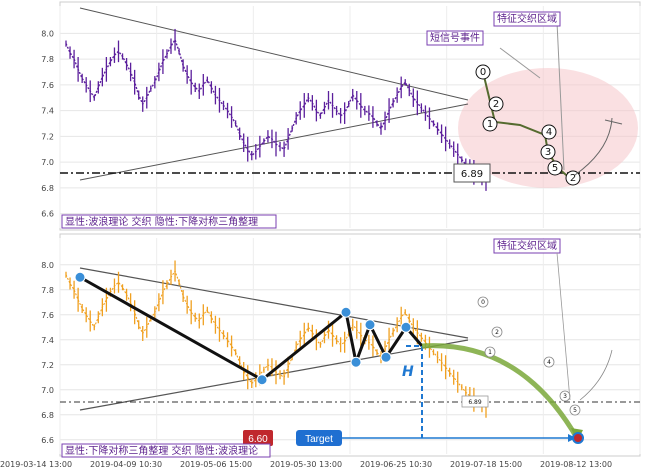 Image resolution: width=645 pixels, height=474 pixels. I want to click on top-signal-event-label: 短信号事件, so click(455, 37).